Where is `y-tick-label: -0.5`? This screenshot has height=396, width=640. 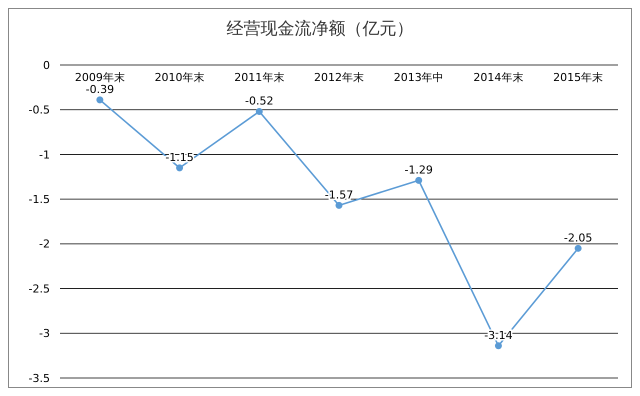 y-tick-label: -0.5 is located at coordinates (39, 110).